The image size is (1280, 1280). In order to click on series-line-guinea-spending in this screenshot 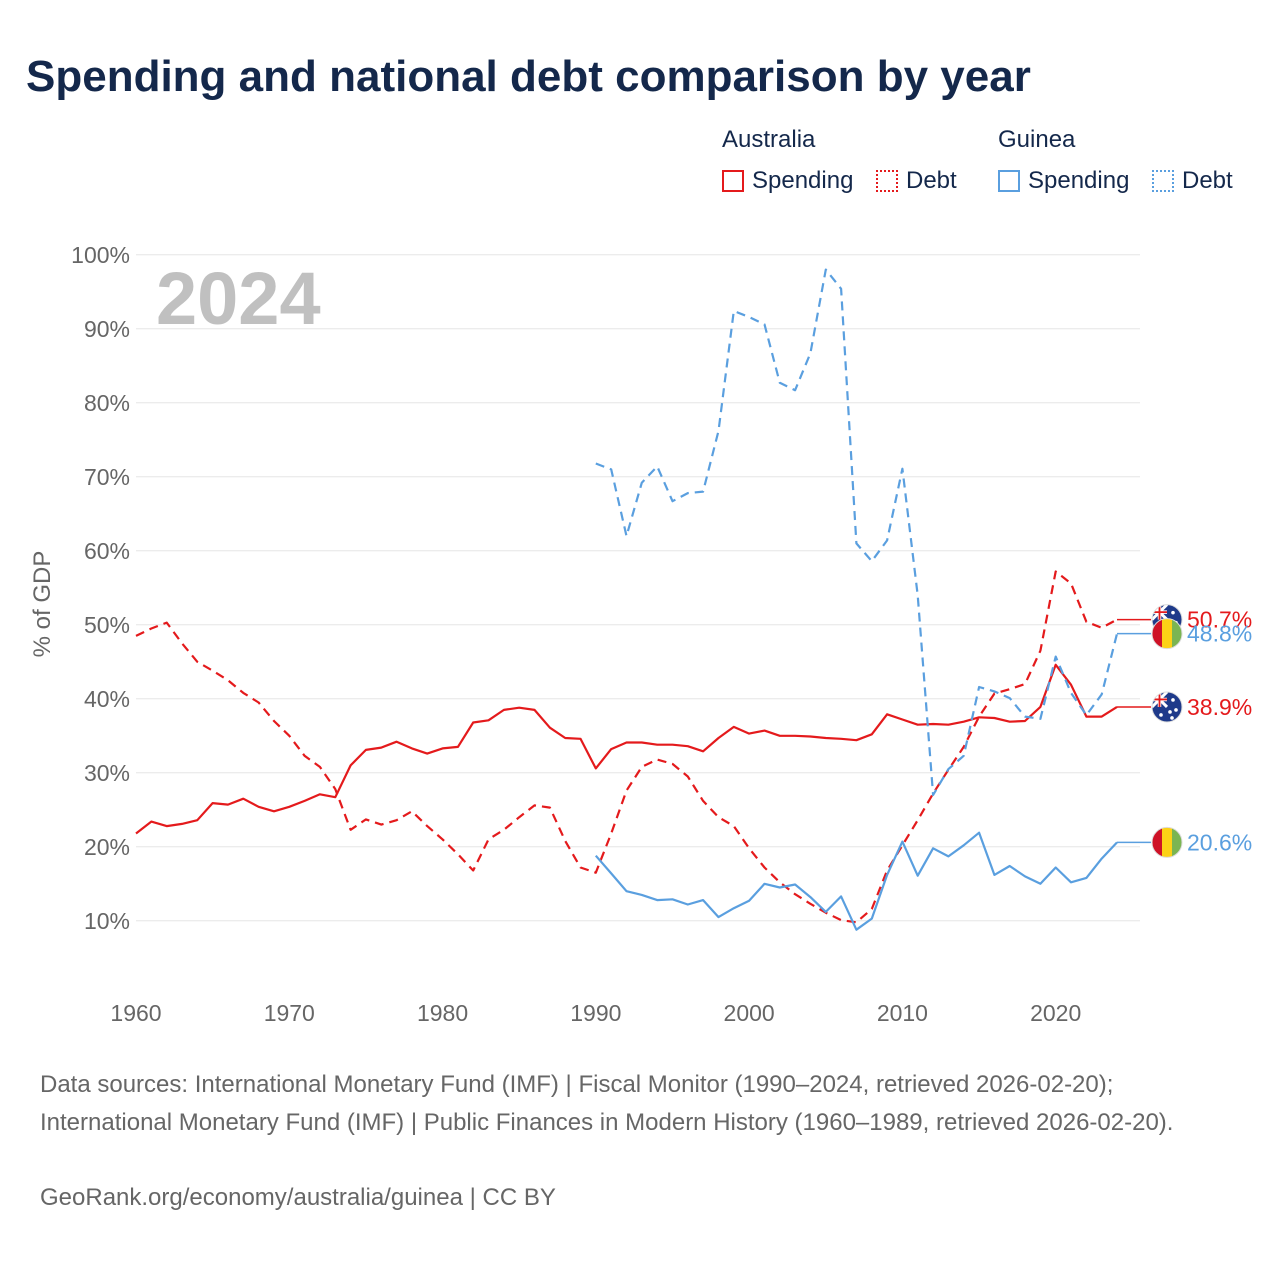, I will do `click(856, 881)`.